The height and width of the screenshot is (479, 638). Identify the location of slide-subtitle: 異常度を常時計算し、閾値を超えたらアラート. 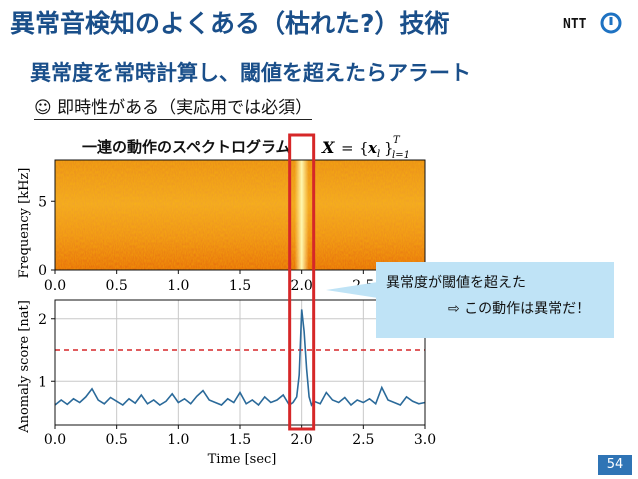
(250, 73).